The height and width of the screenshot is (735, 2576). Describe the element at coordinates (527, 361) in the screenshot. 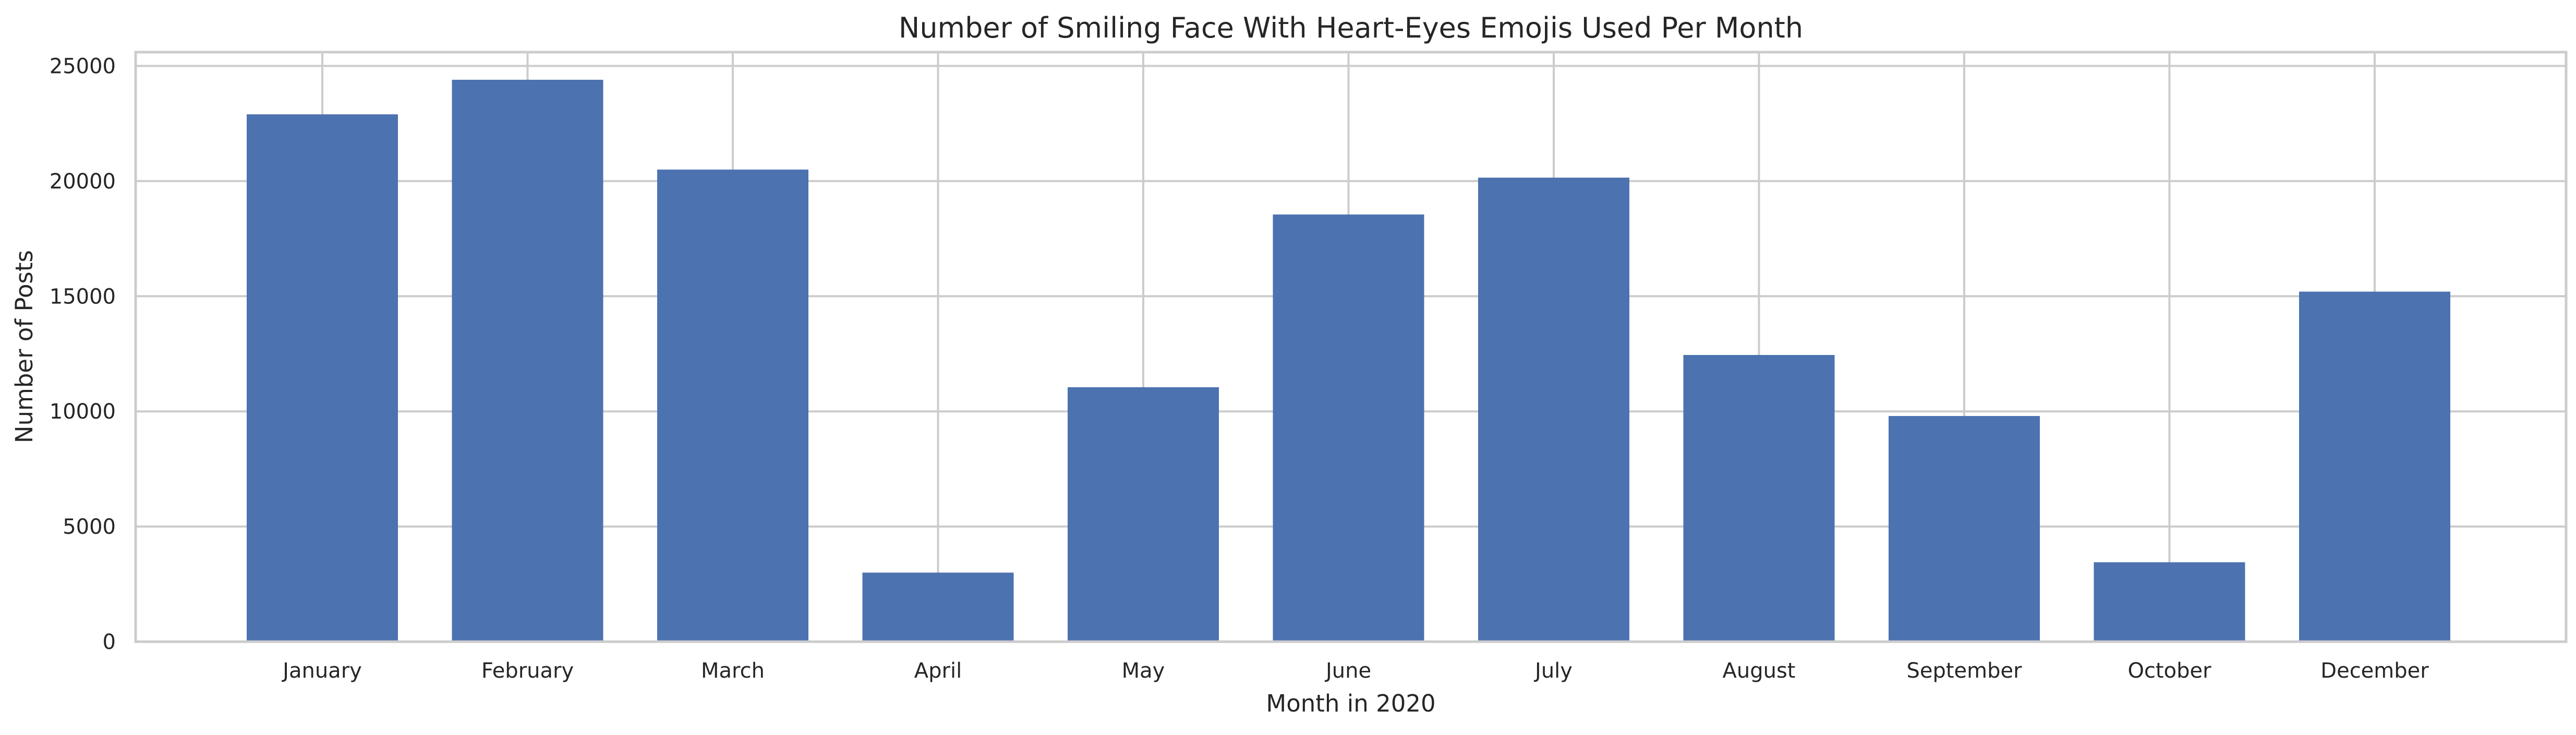

I see `bar-february` at that location.